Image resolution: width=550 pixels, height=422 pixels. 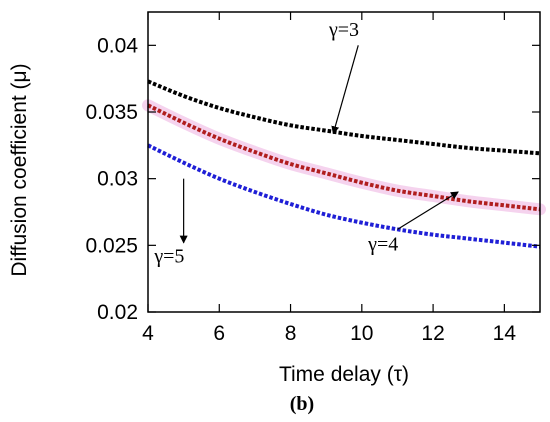 What do you see at coordinates (302, 404) in the screenshot?
I see `panel-label: (b)` at bounding box center [302, 404].